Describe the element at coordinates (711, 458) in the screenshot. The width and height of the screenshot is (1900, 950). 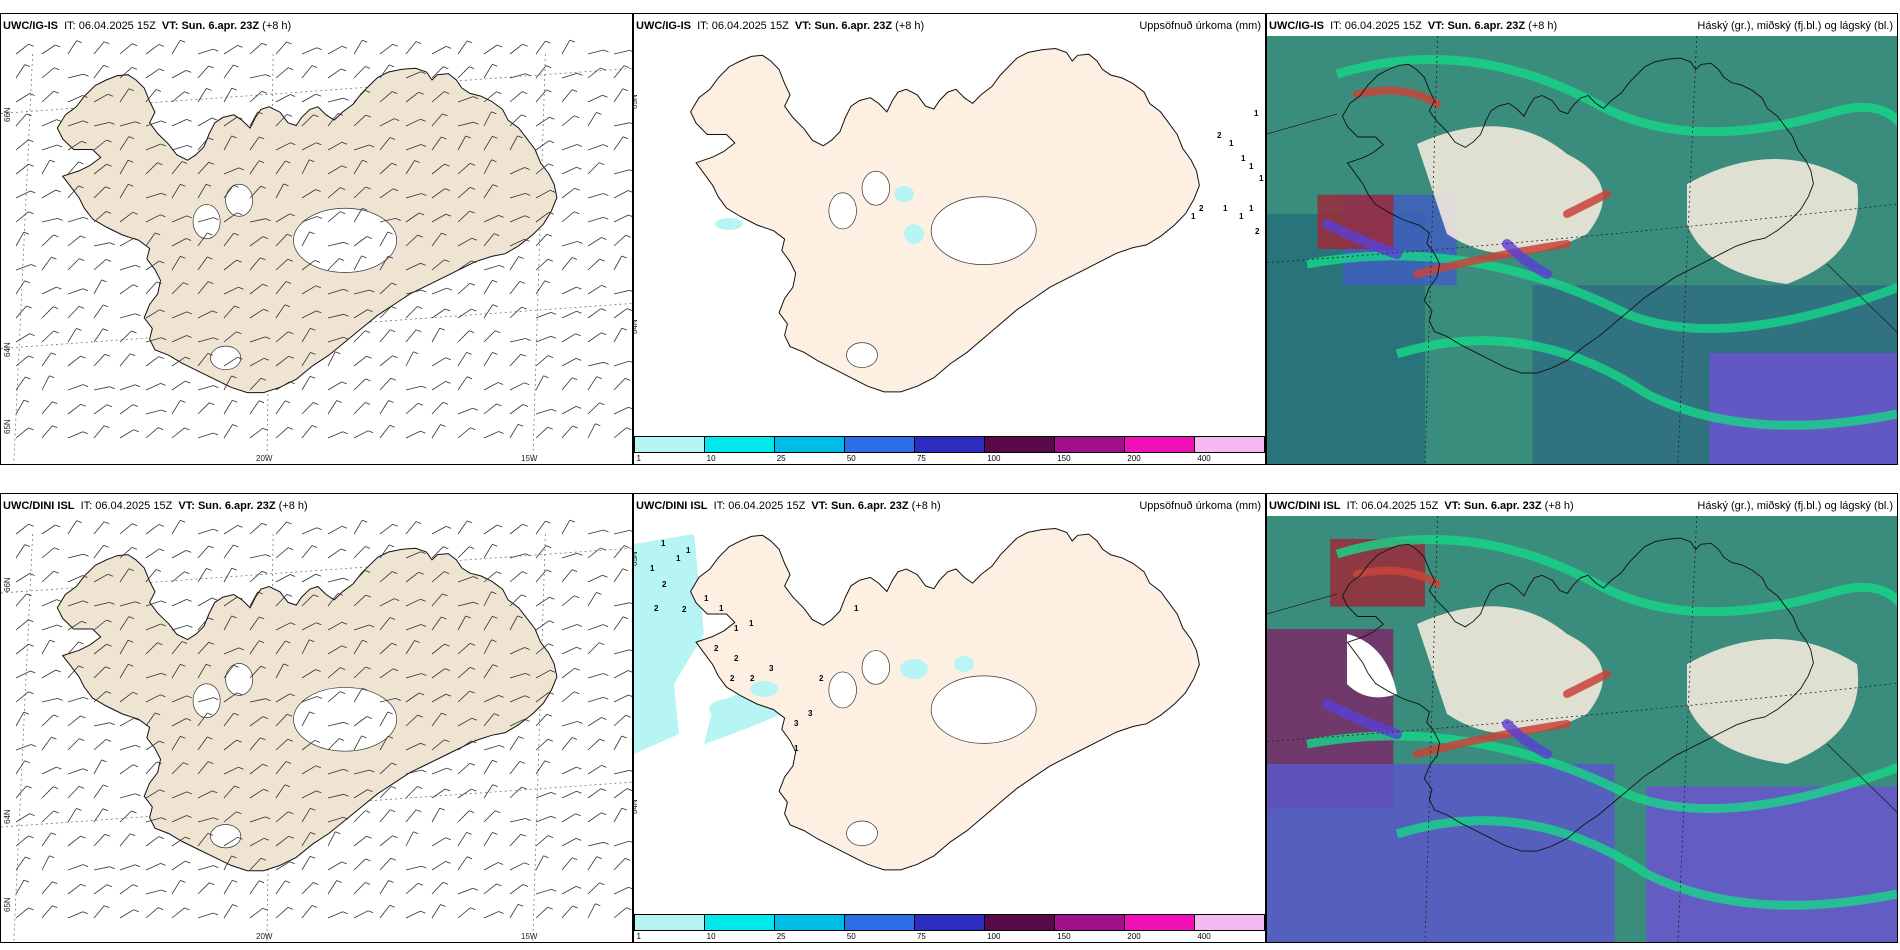
I see `colorbar-tick-label: 10` at that location.